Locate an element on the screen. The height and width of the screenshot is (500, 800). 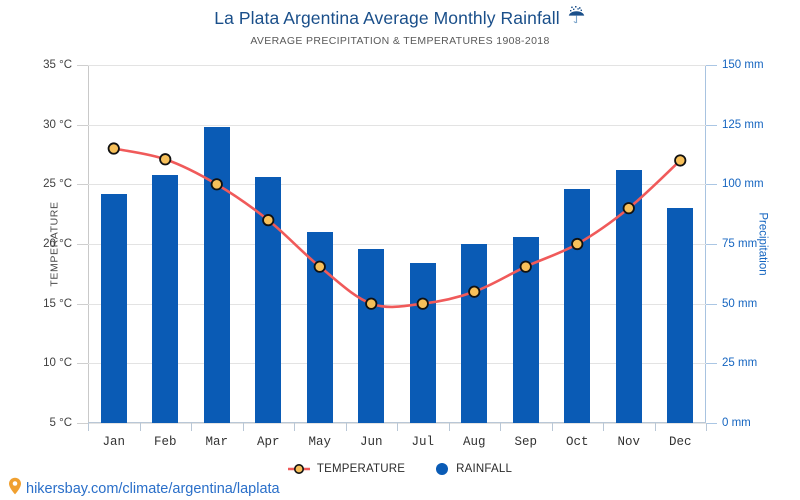
legend-label-temperature: TEMPERATURE is located at coordinates (361, 469).